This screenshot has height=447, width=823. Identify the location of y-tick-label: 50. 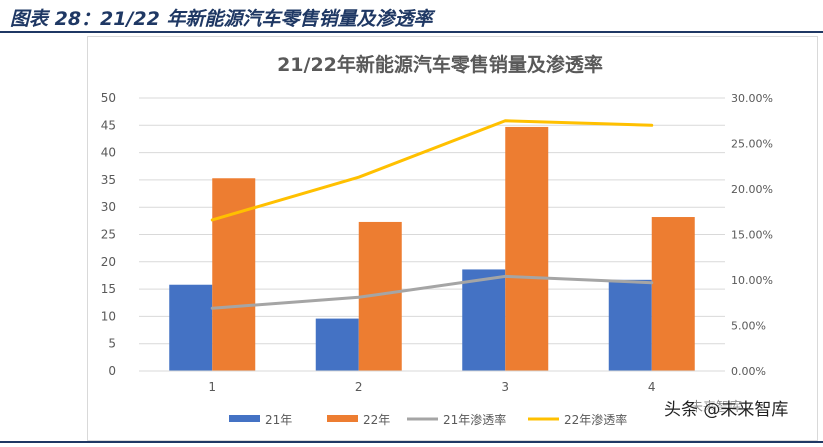
(108, 98).